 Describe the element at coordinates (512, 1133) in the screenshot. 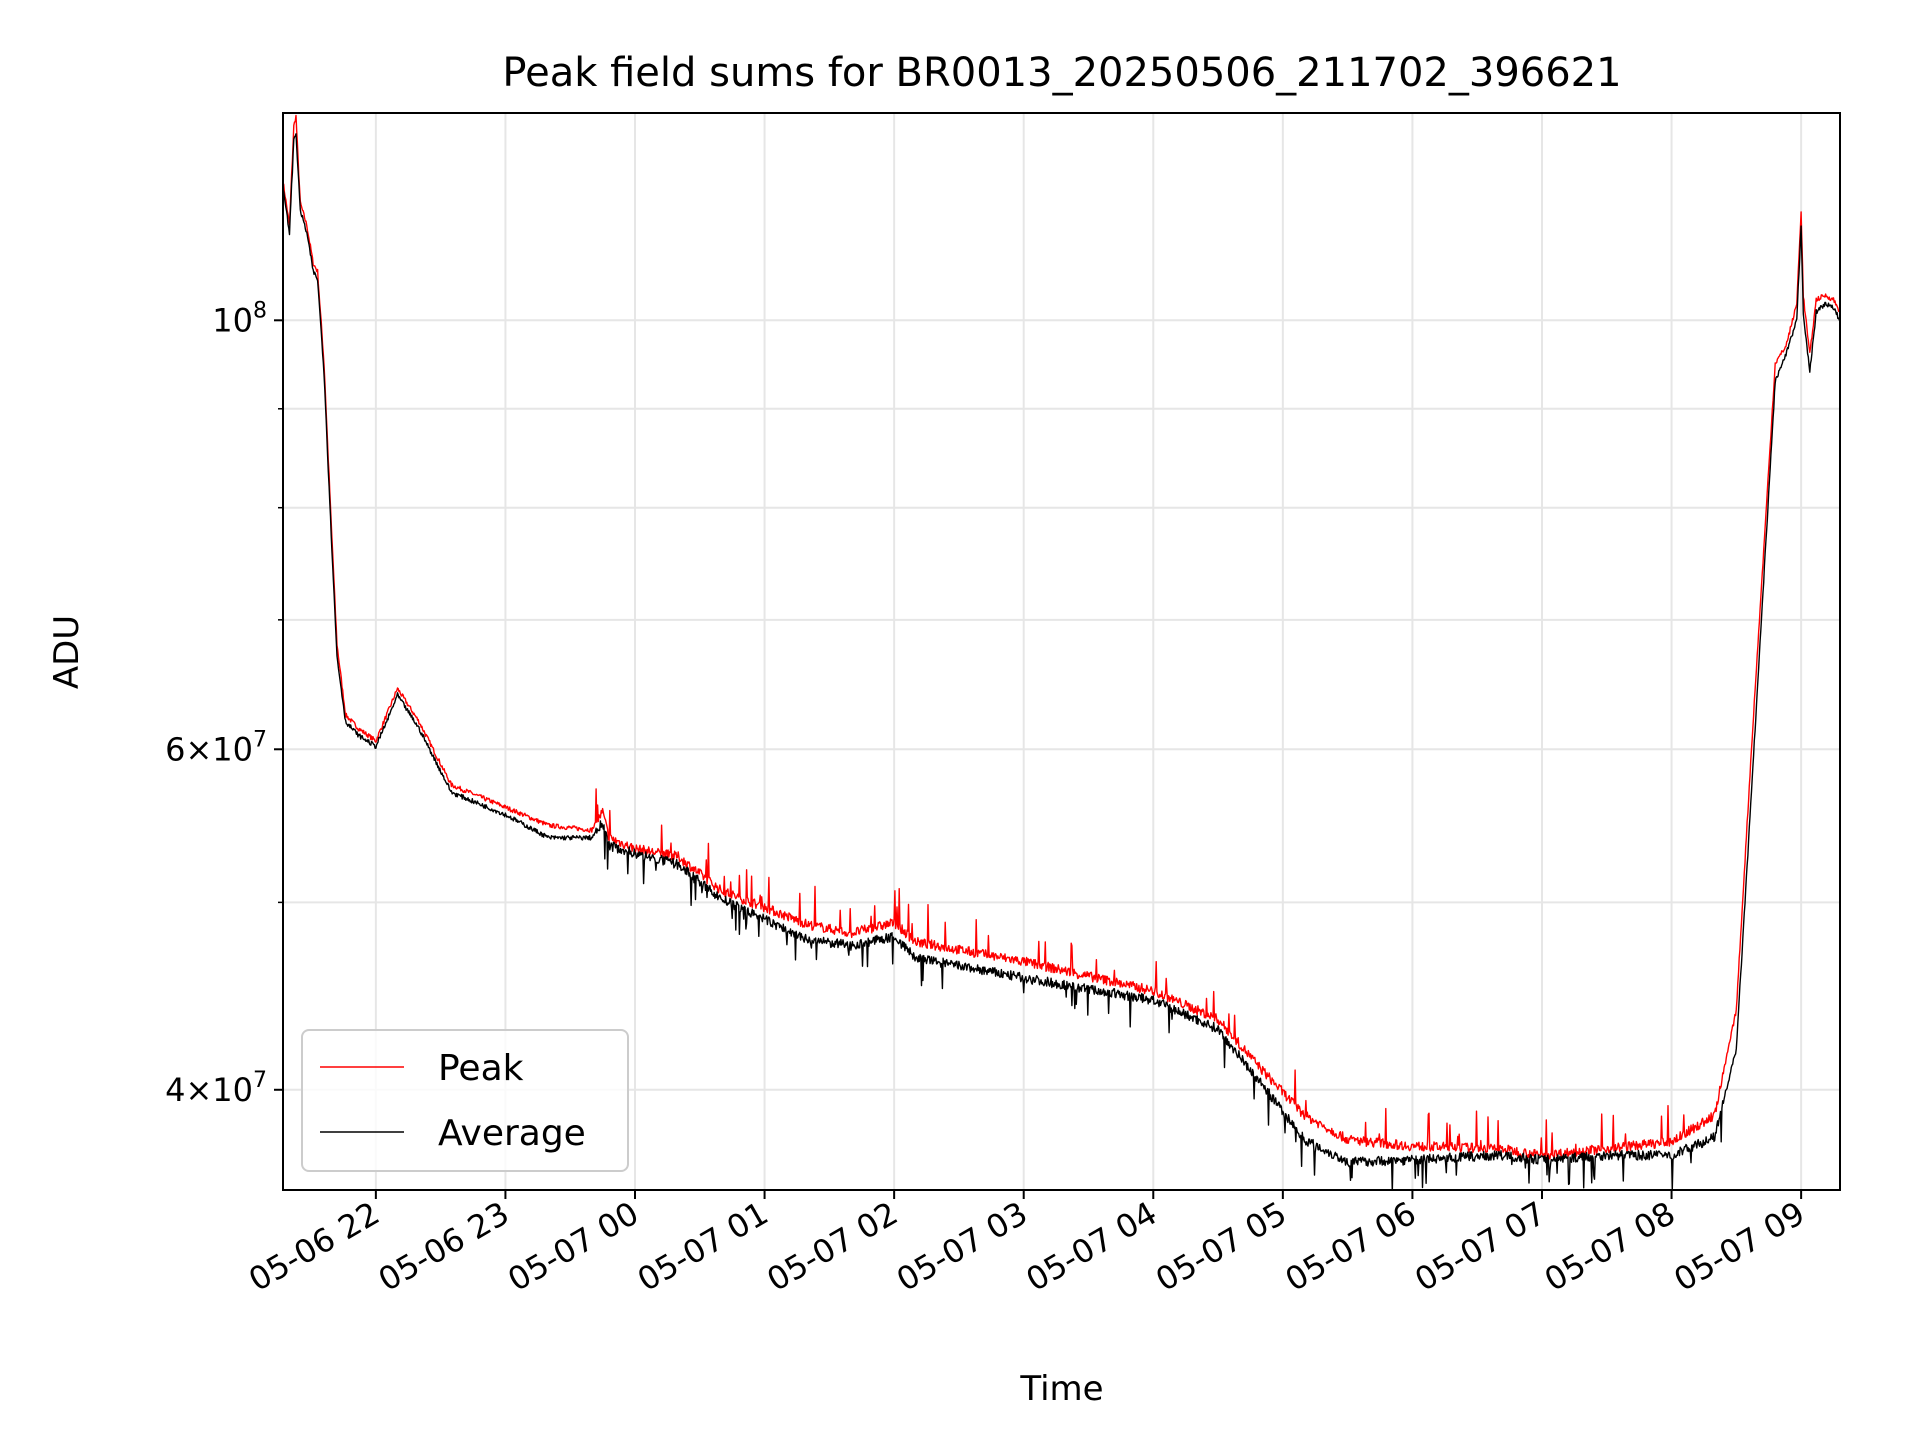

I see `legend-label-average: Average` at that location.